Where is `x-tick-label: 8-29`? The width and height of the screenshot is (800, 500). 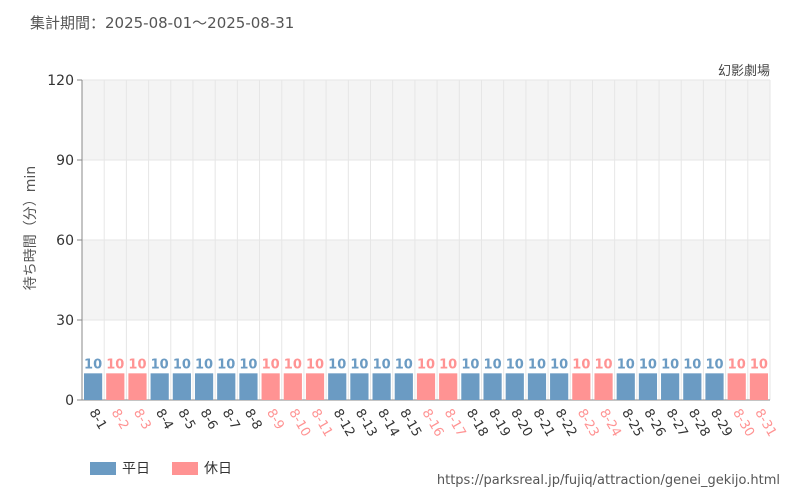
x-tick-label: 8-29 is located at coordinates (721, 423).